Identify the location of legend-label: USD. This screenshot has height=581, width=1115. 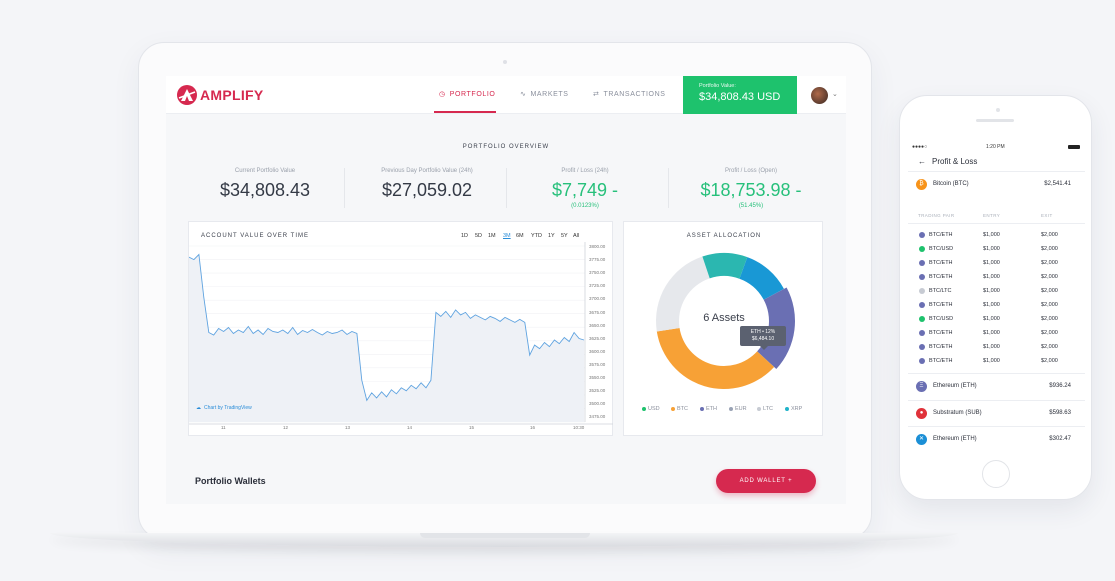
(654, 409).